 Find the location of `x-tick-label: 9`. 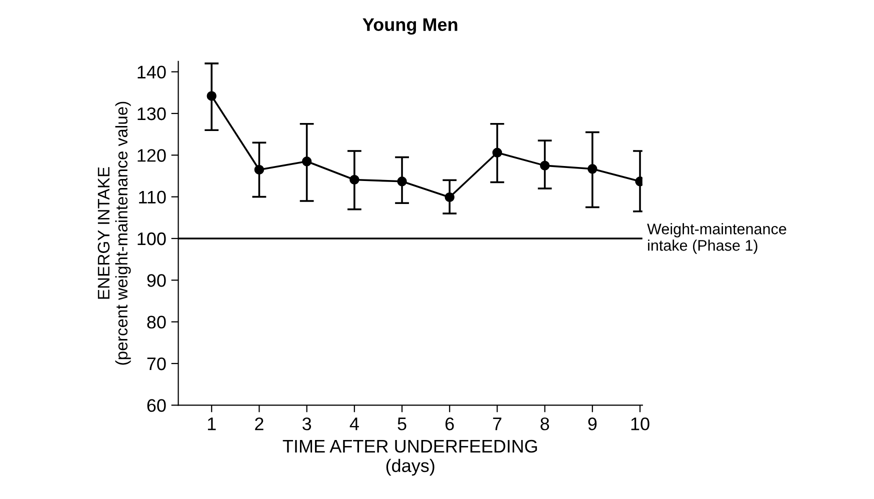

x-tick-label: 9 is located at coordinates (592, 423).